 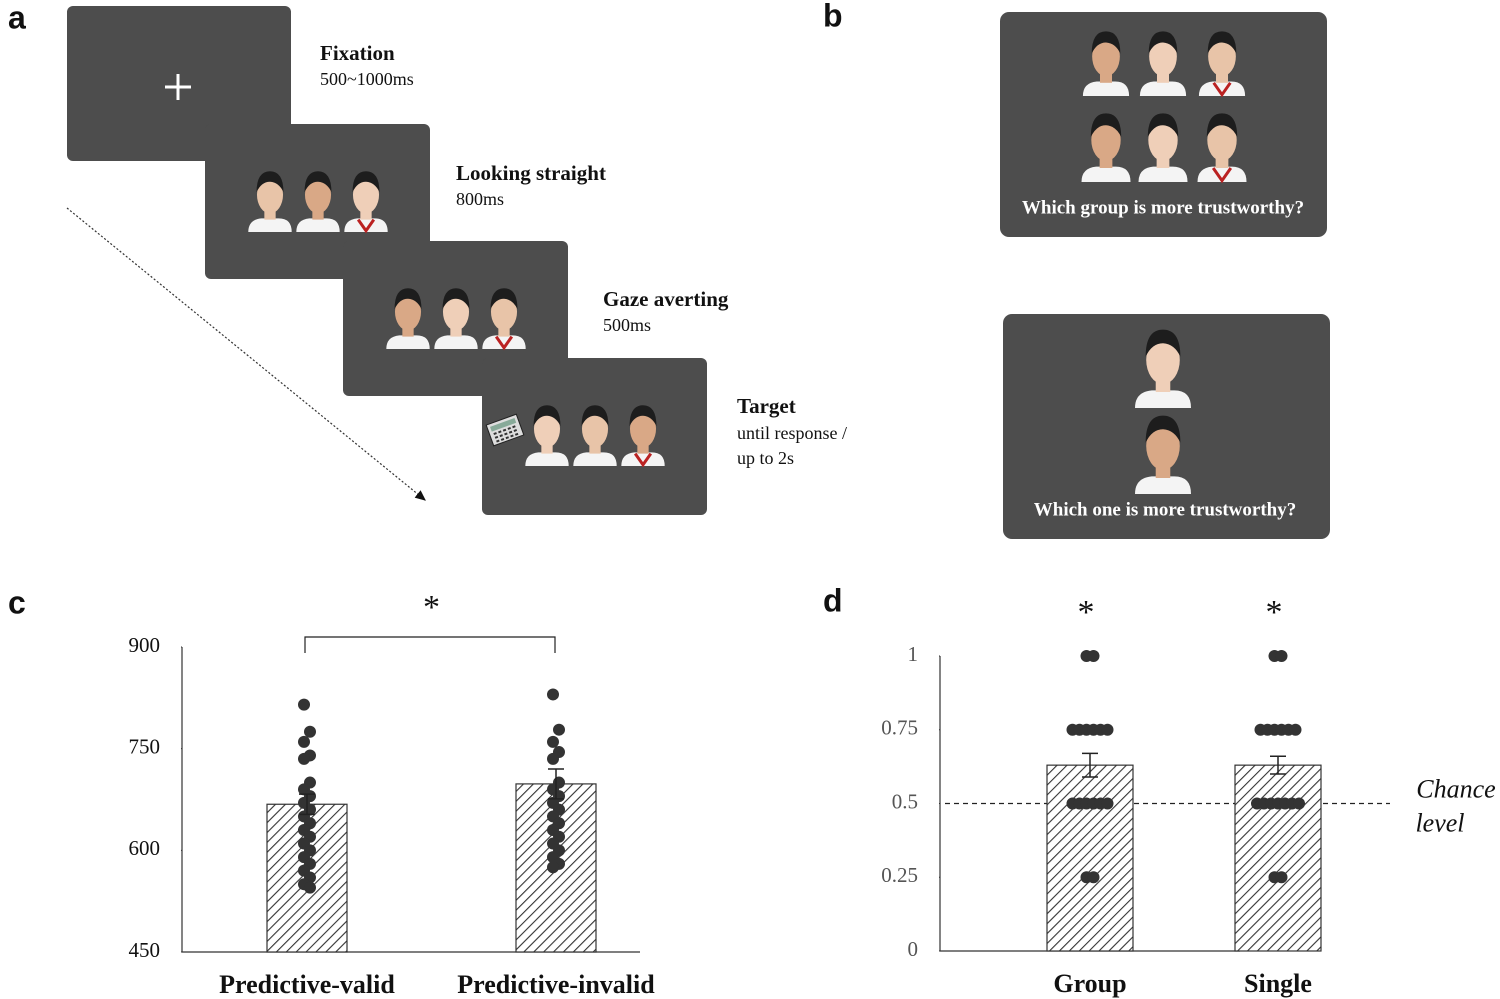 What do you see at coordinates (178, 87) in the screenshot?
I see `fixation-cross` at bounding box center [178, 87].